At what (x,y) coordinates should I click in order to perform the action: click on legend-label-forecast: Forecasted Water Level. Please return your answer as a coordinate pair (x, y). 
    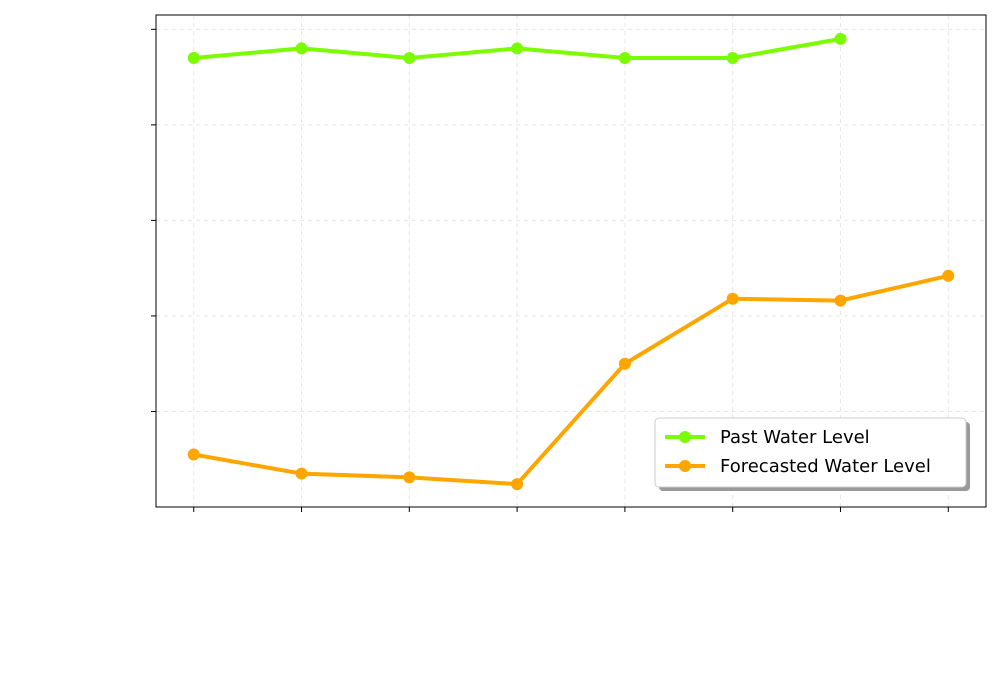
    Looking at the image, I should click on (825, 466).